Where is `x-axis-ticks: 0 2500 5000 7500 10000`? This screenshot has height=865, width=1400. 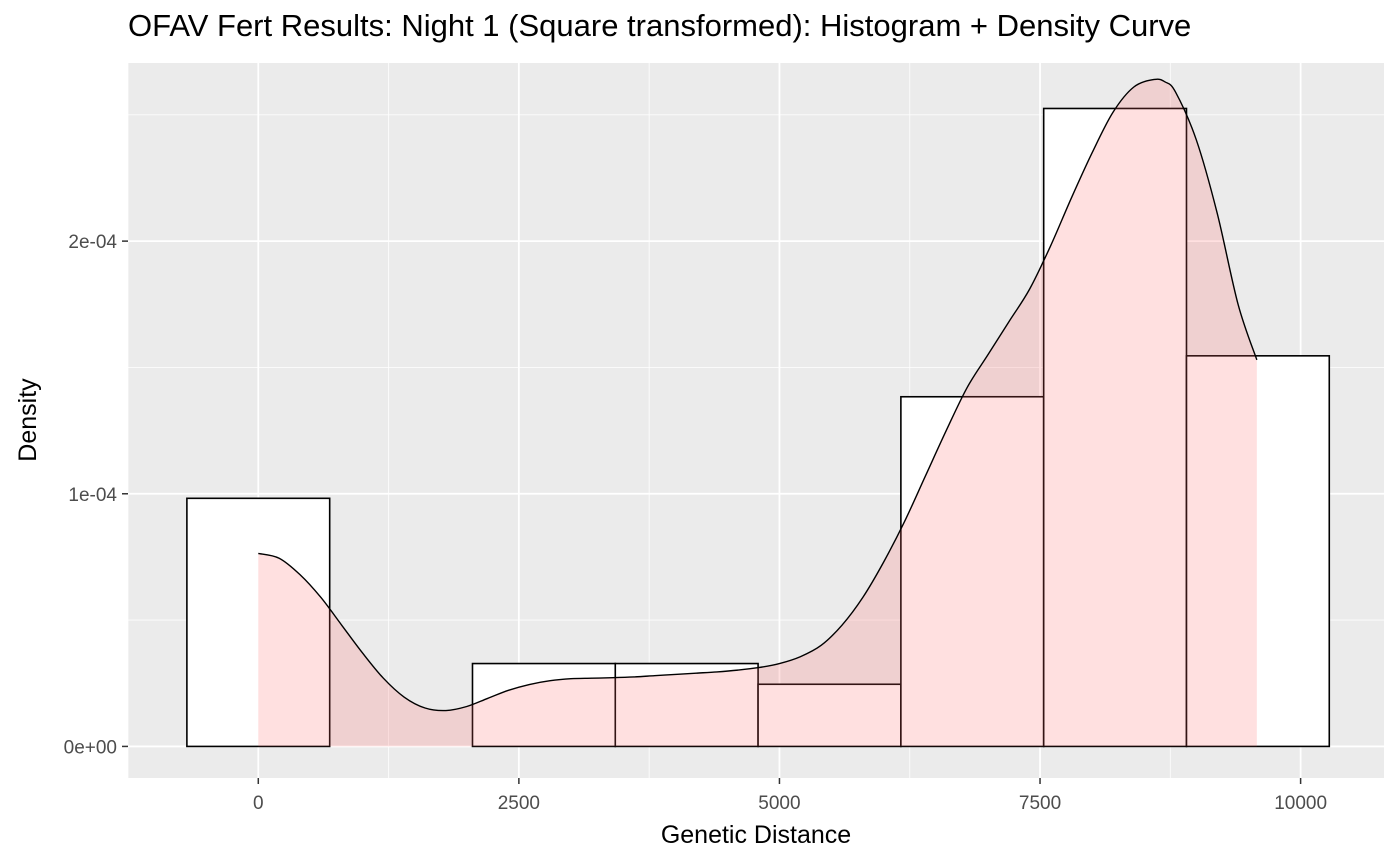
x-axis-ticks: 0 2500 5000 7500 10000 is located at coordinates (790, 796).